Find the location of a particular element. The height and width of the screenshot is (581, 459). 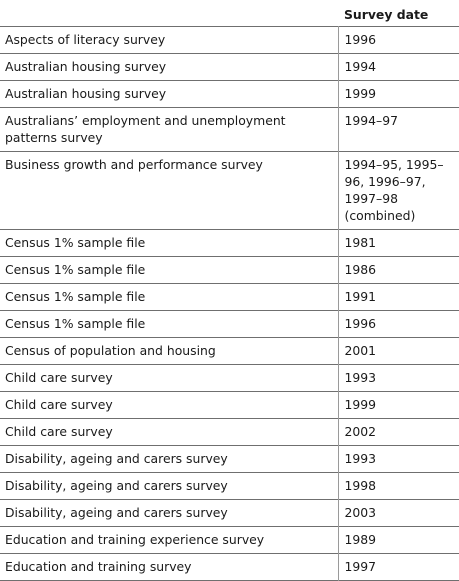

table-row: Disability, ageing and carers survey 1993 is located at coordinates (229, 458).